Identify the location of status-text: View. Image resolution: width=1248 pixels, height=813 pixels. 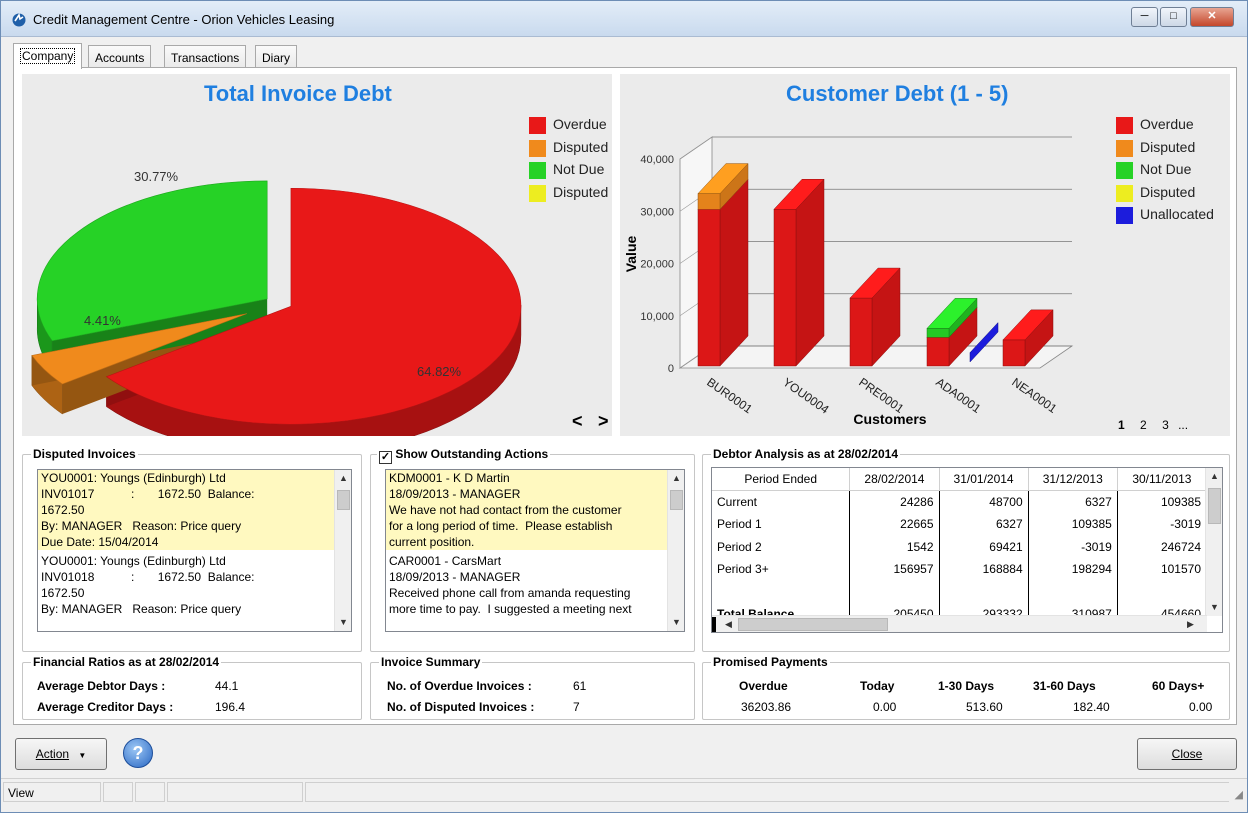
(52, 792).